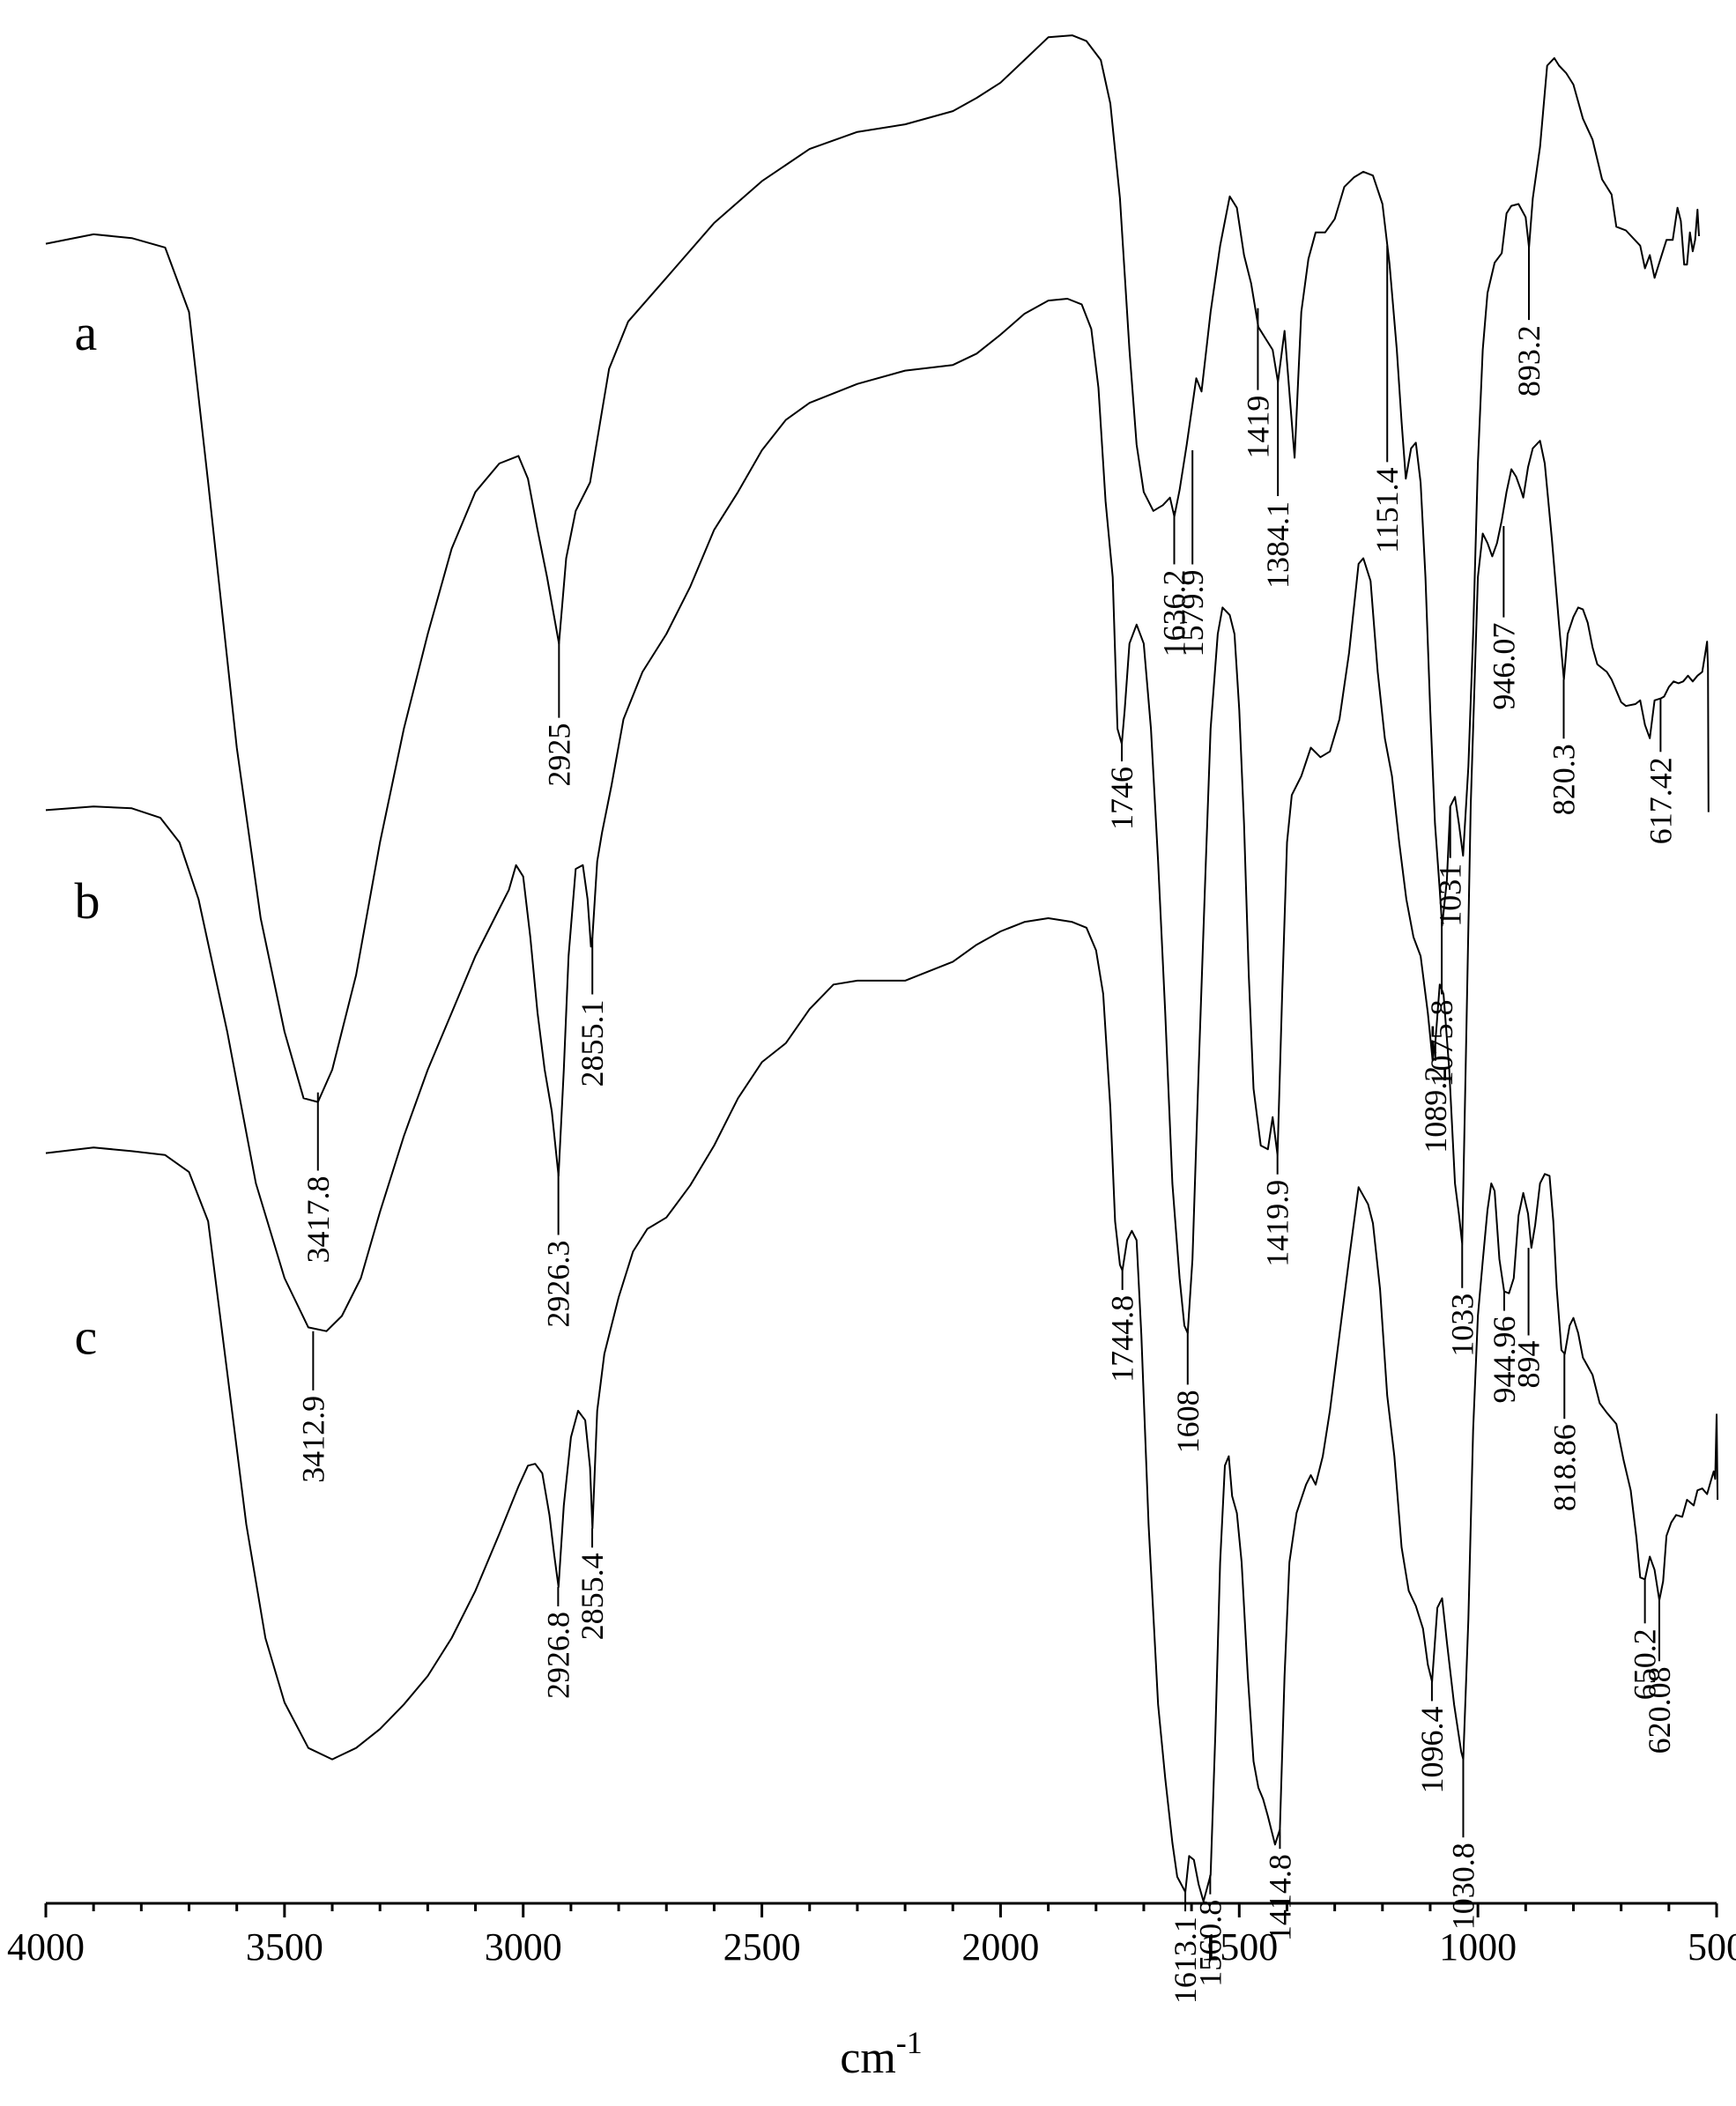  I want to click on x-tick-label-4000: 4000, so click(46, 1947).